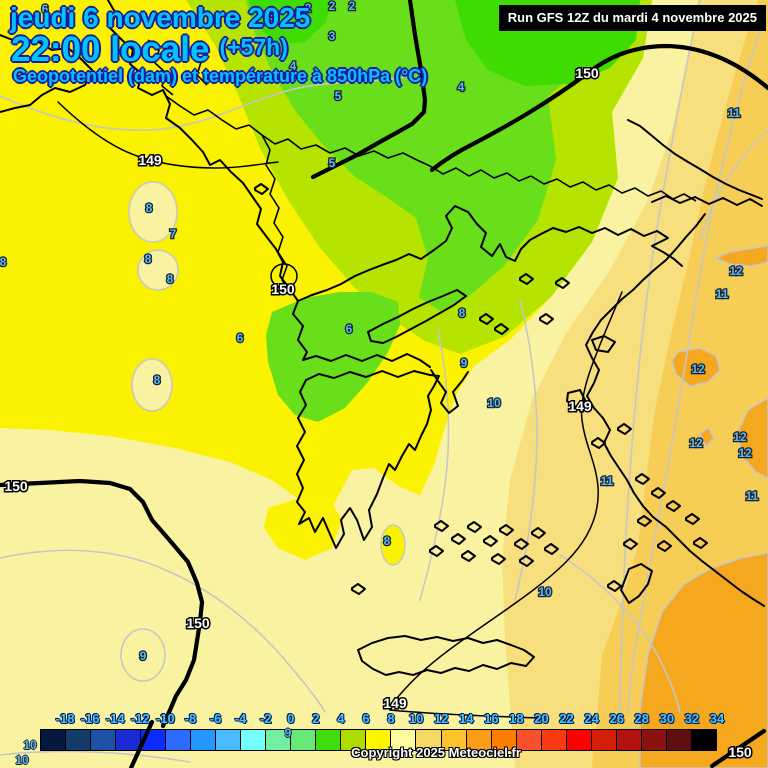 This screenshot has width=768, height=768. Describe the element at coordinates (703, 506) in the screenshot. I see `orange-patches` at that location.